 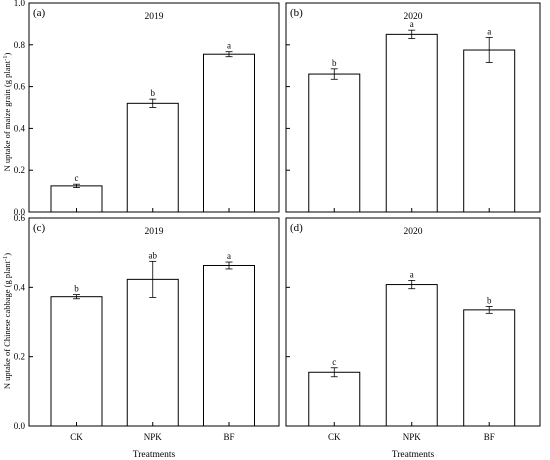 What do you see at coordinates (296, 228) in the screenshot?
I see `panel-label: (d)` at bounding box center [296, 228].